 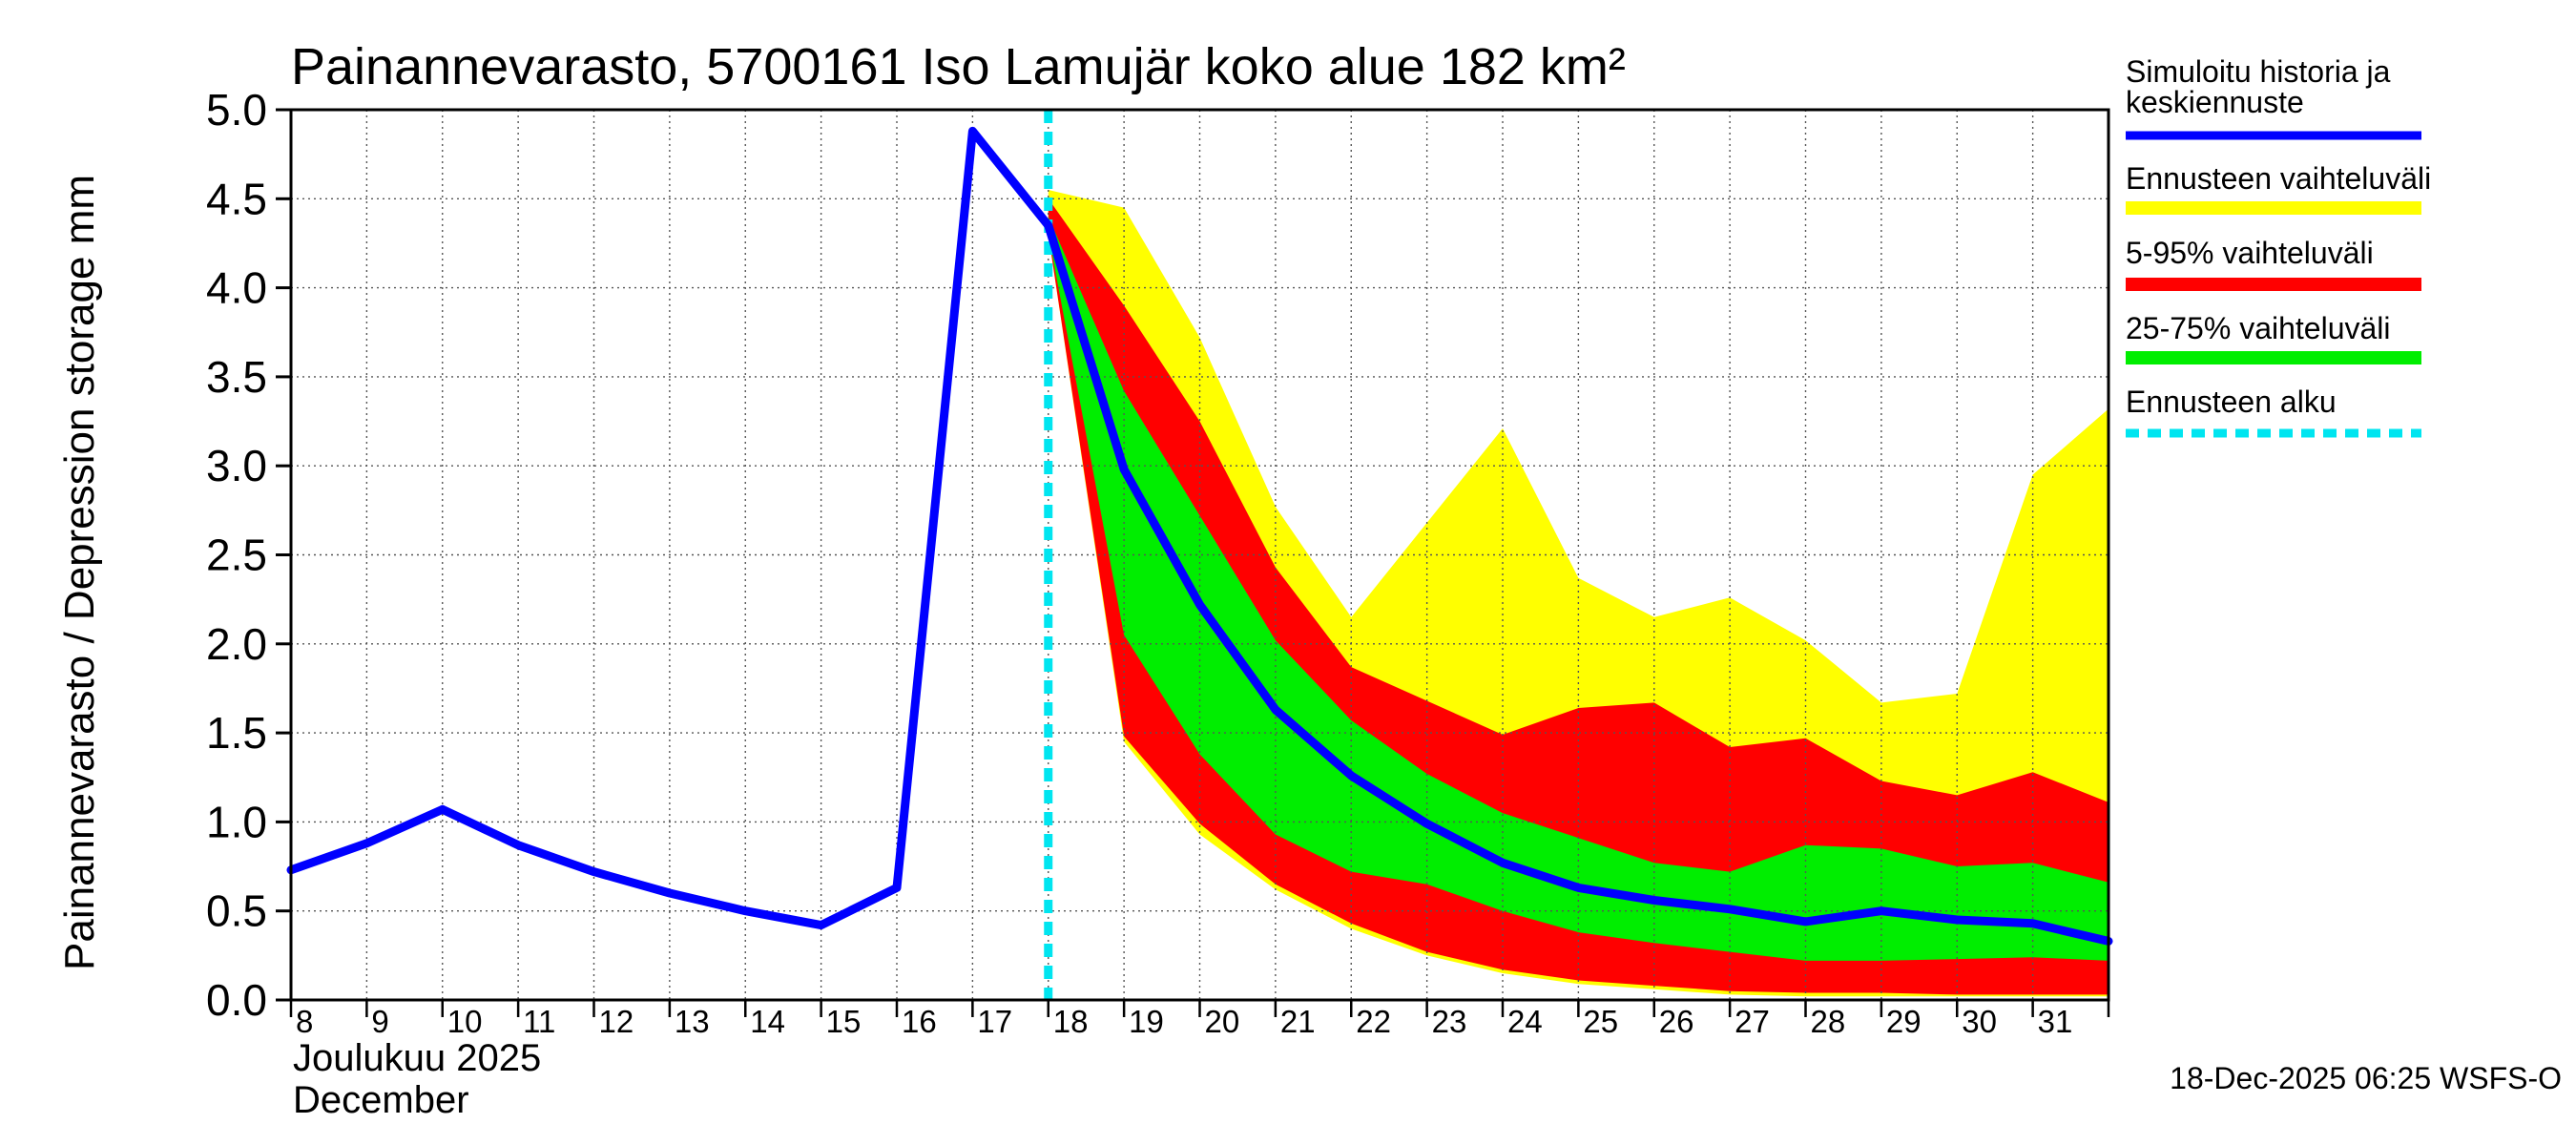 What do you see at coordinates (1676, 1022) in the screenshot?
I see `x-tick-label: 26` at bounding box center [1676, 1022].